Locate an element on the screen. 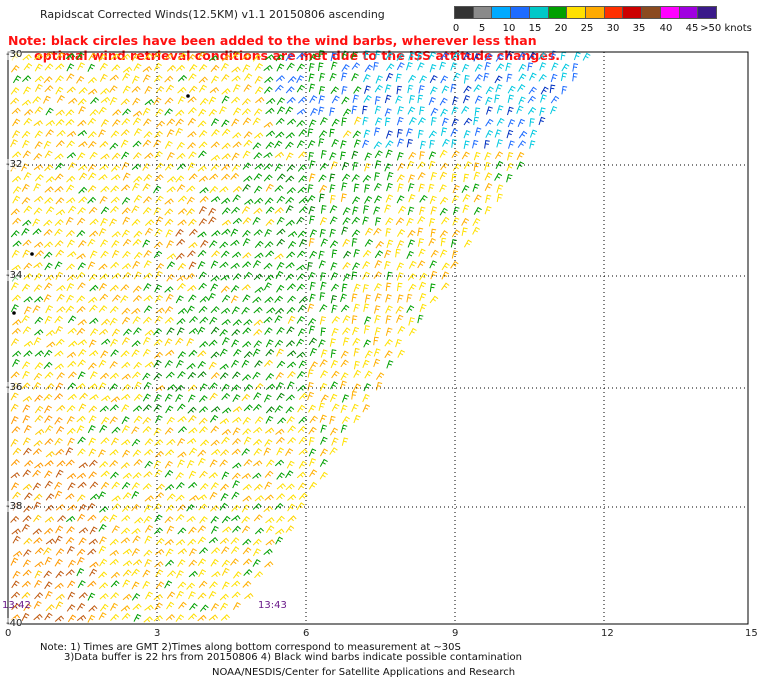 This screenshot has width=760, height=688. lat-tick-label: -34 is located at coordinates (14, 275).